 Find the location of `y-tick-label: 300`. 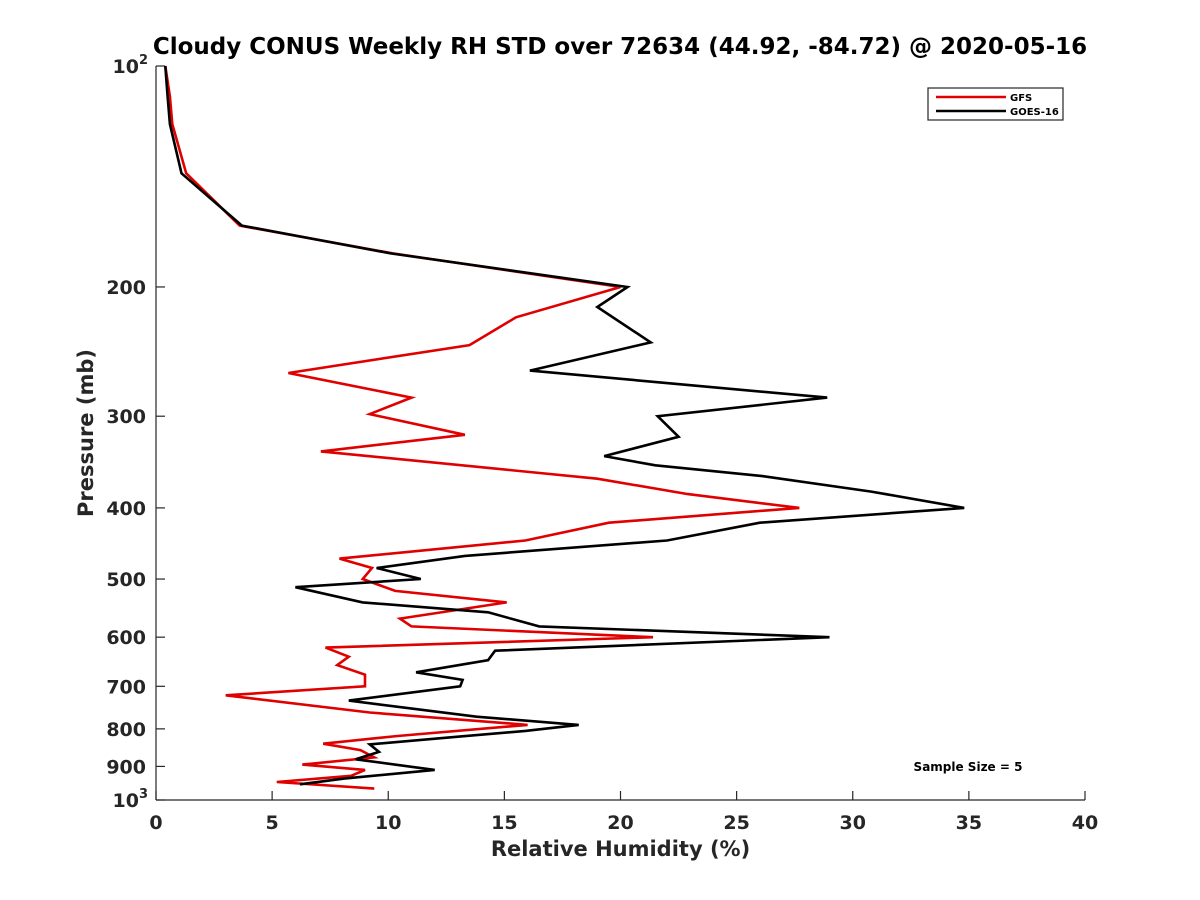

y-tick-label: 300 is located at coordinates (126, 417).